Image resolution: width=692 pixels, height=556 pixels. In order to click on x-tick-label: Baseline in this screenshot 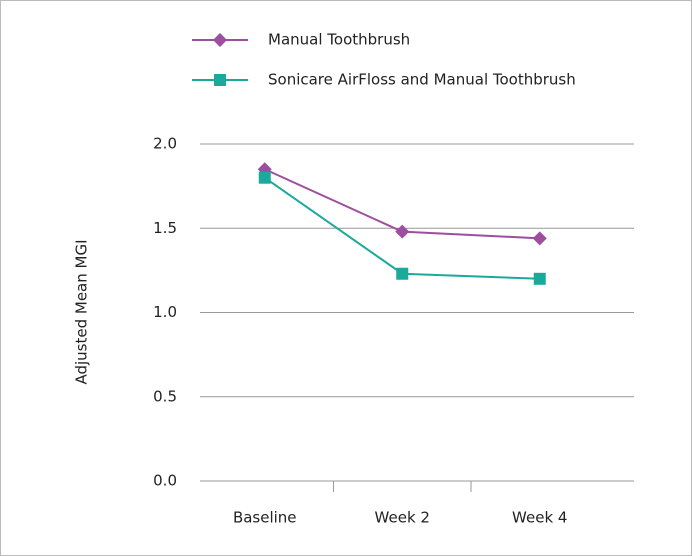, I will do `click(265, 518)`.